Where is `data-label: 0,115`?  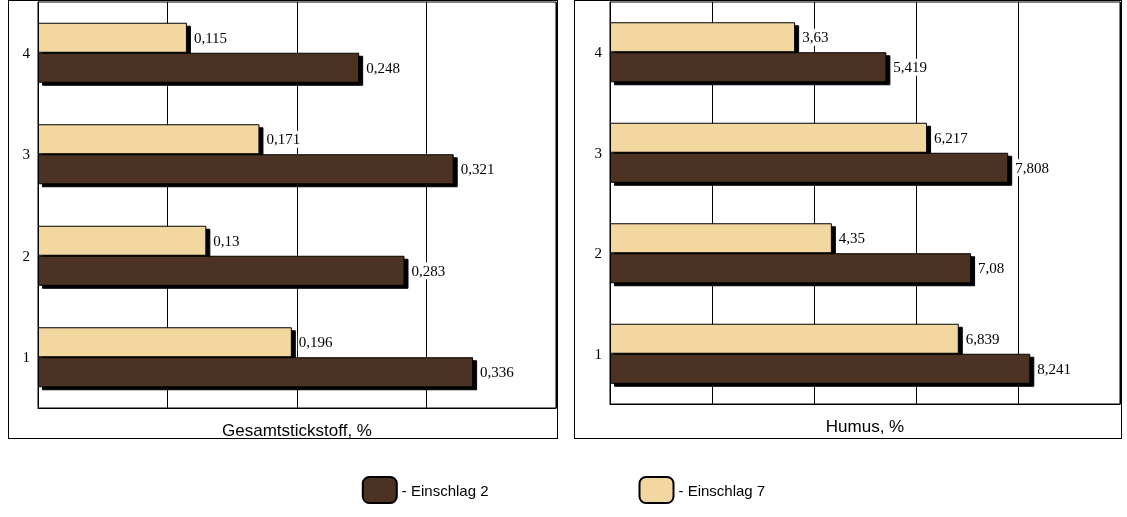
data-label: 0,115 is located at coordinates (210, 37).